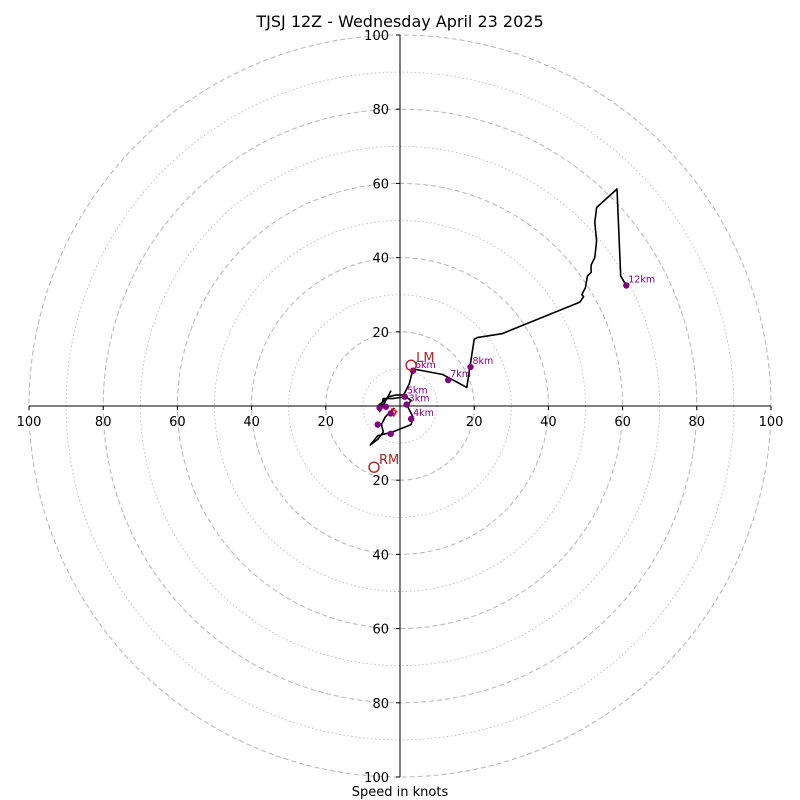 This screenshot has width=800, height=800. What do you see at coordinates (482, 361) in the screenshot?
I see `height-marker-label: 8km` at bounding box center [482, 361].